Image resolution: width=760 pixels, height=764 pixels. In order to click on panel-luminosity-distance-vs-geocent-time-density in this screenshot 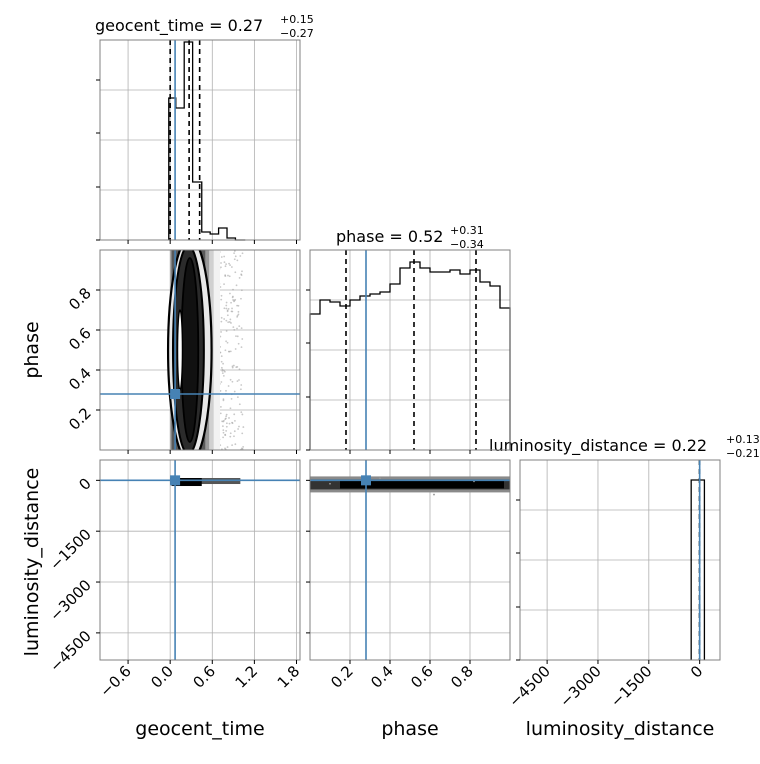, I will do `click(205, 482)`.